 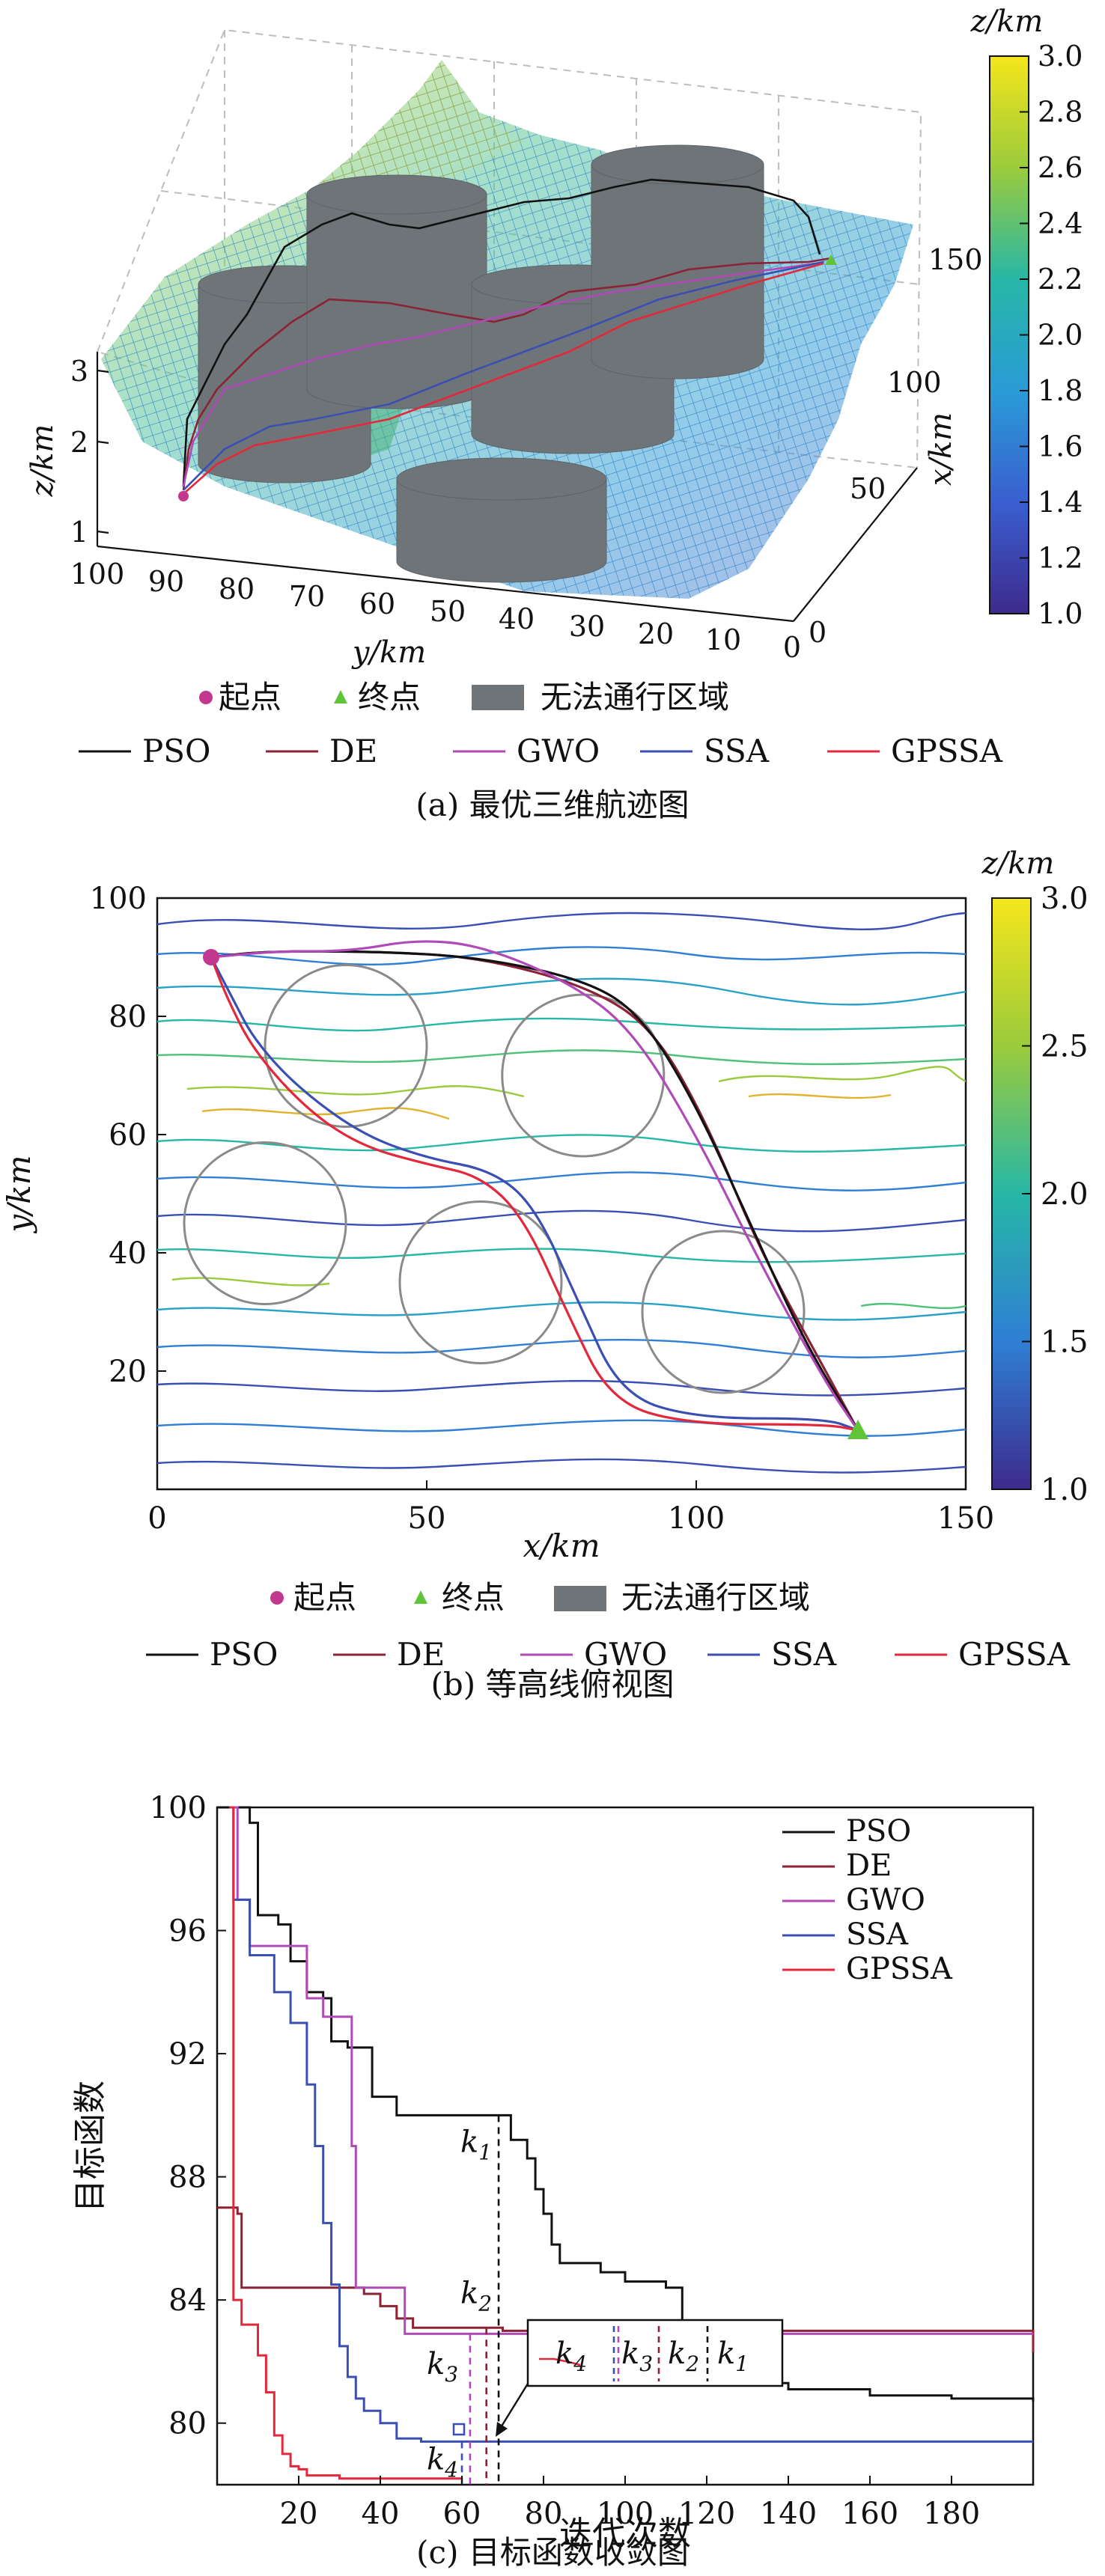 What do you see at coordinates (1007, 21) in the screenshot?
I see `colorbar-label-a: z/km` at bounding box center [1007, 21].